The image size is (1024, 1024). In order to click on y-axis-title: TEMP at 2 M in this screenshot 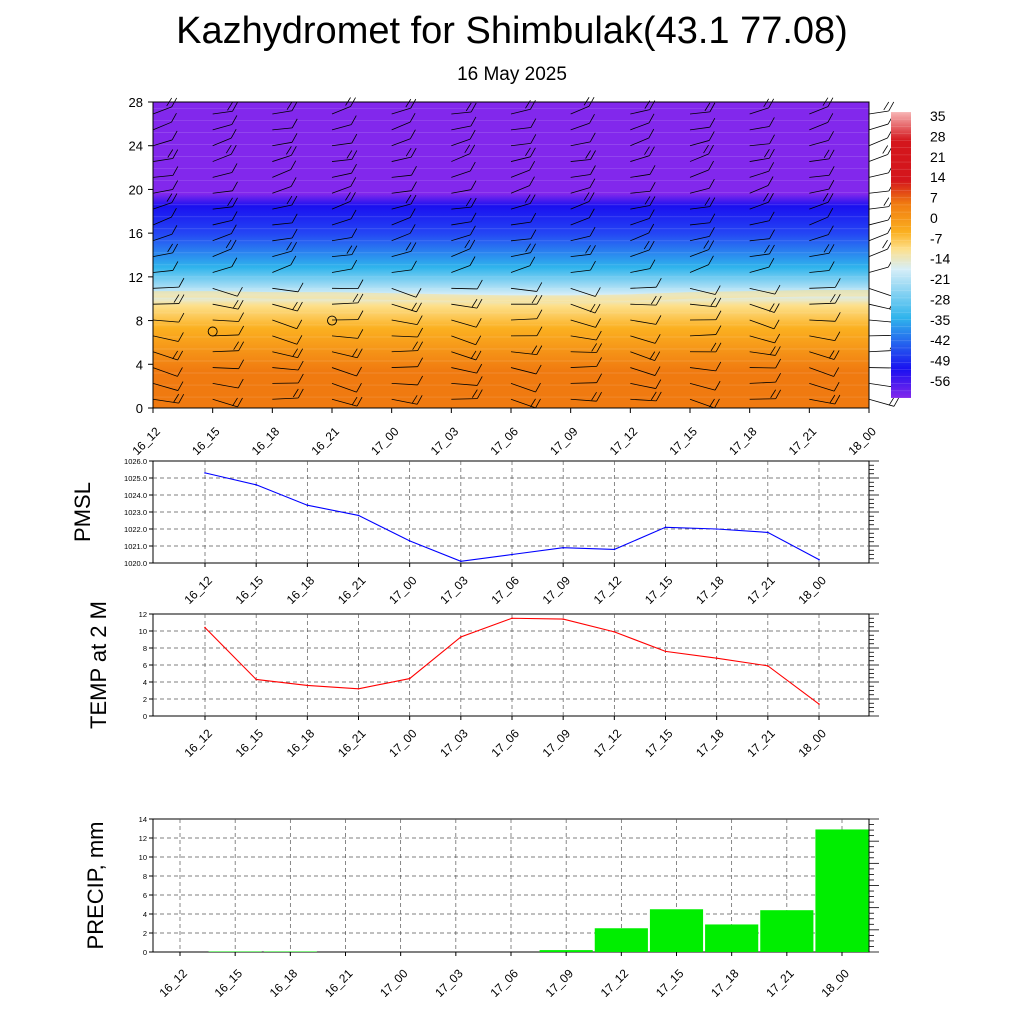, I will do `click(98, 665)`.